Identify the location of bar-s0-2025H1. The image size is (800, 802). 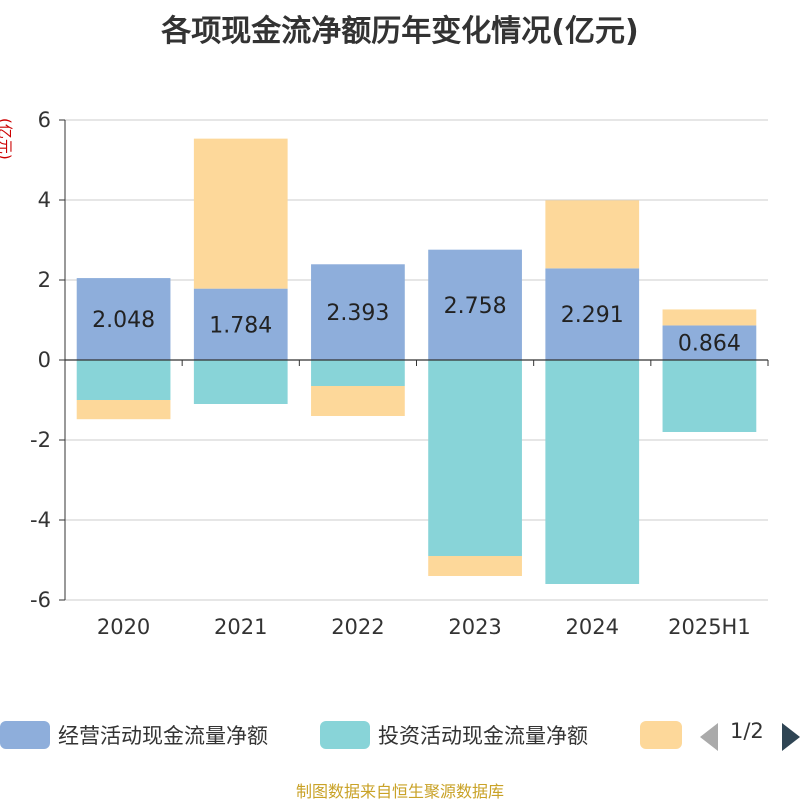
(709, 342).